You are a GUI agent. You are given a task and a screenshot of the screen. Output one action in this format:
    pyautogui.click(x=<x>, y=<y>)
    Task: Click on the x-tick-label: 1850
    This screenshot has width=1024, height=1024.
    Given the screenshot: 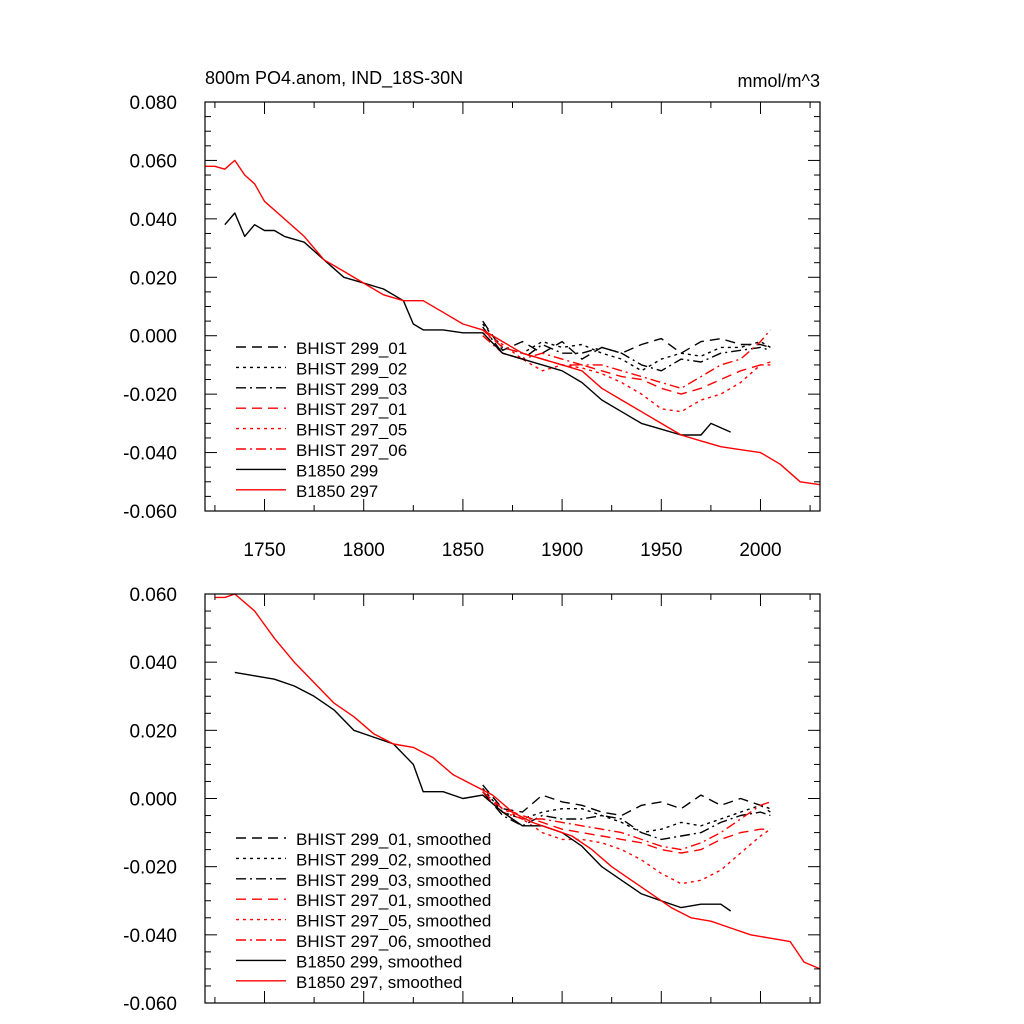 What is the action you would take?
    pyautogui.click(x=463, y=550)
    